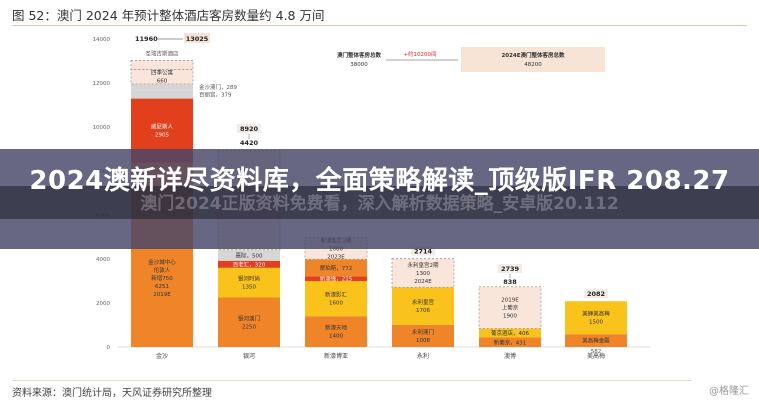  What do you see at coordinates (336, 295) in the screenshot?
I see `segment-label: 新濠影汇` at bounding box center [336, 295].